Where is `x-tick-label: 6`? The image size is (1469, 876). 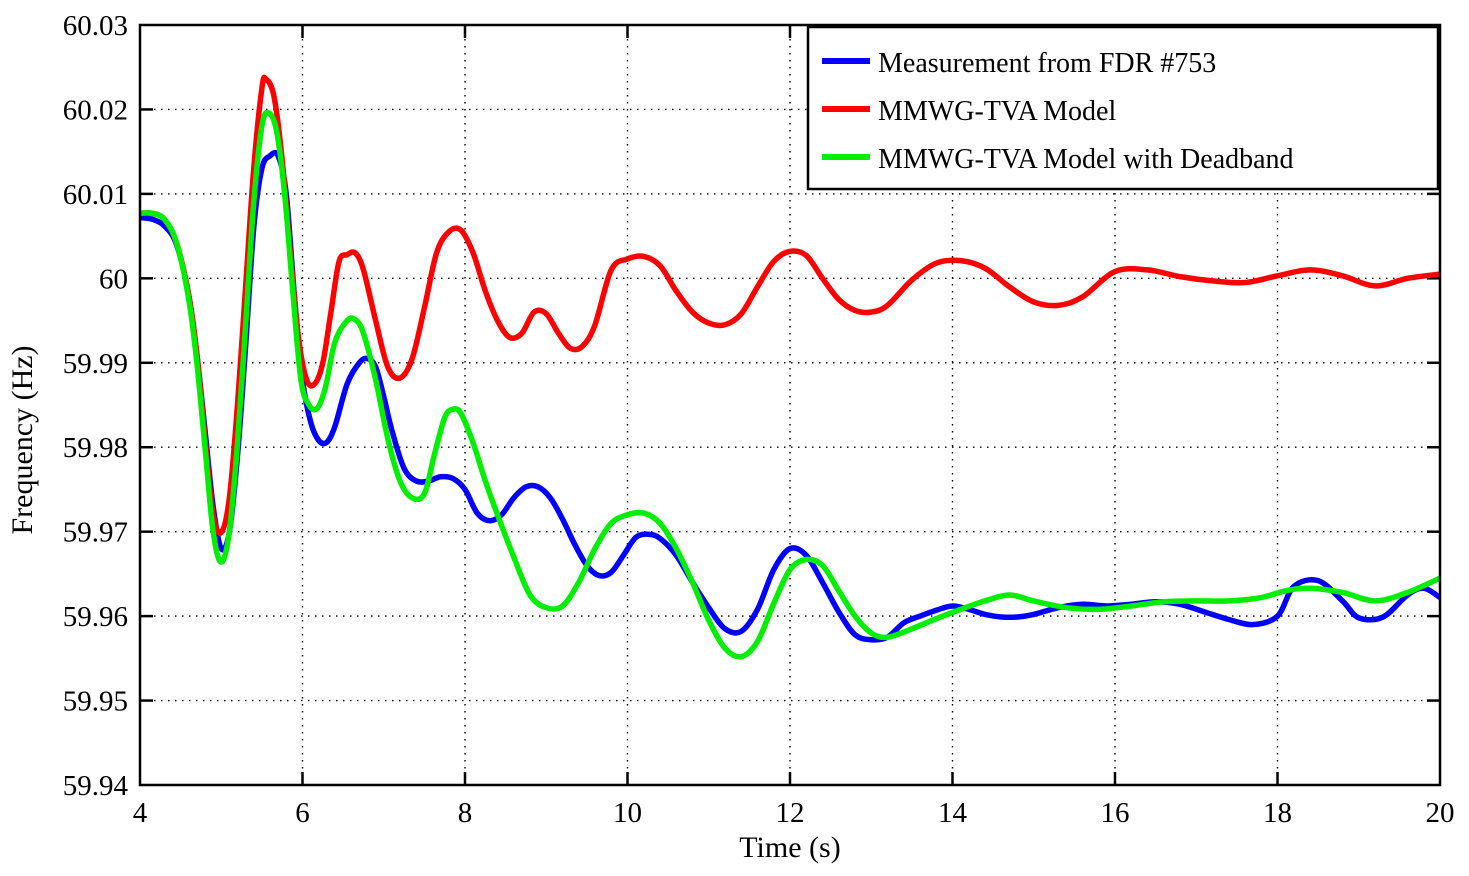 x-tick-label: 6 is located at coordinates (302, 813).